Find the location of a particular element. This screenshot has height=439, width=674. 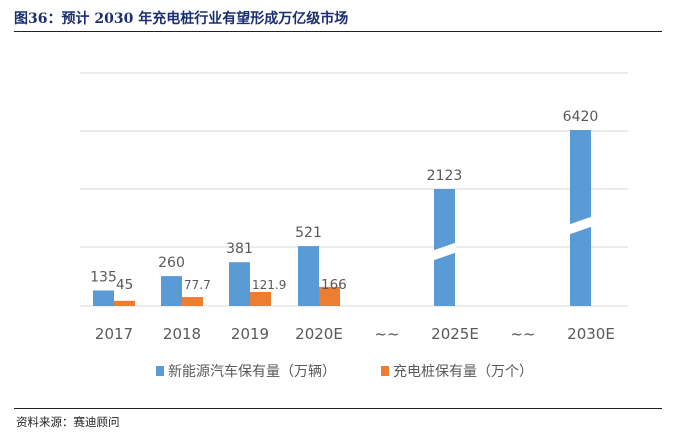

x-tick-7: 2030E is located at coordinates (591, 334).